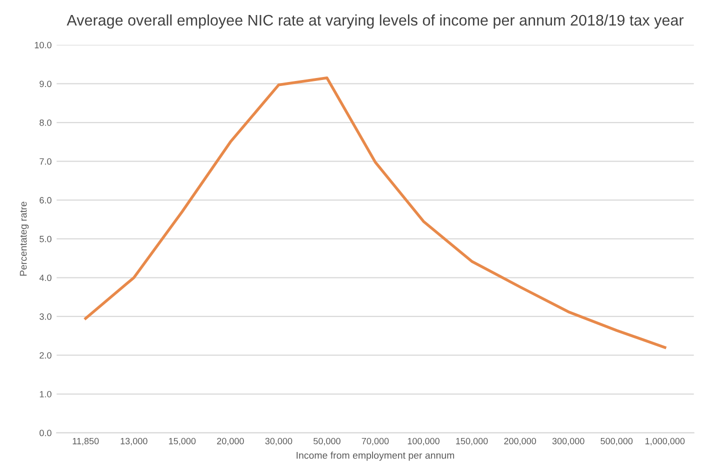  What do you see at coordinates (472, 442) in the screenshot?
I see `x-tick-label: 150,000` at bounding box center [472, 442].